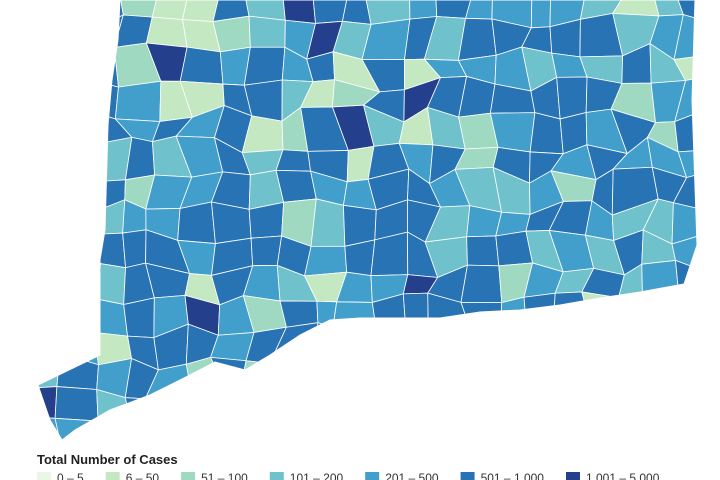 Image resolution: width=720 pixels, height=480 pixels. What do you see at coordinates (623, 475) in the screenshot?
I see `legend-label: 1,001 – 5,000` at bounding box center [623, 475].